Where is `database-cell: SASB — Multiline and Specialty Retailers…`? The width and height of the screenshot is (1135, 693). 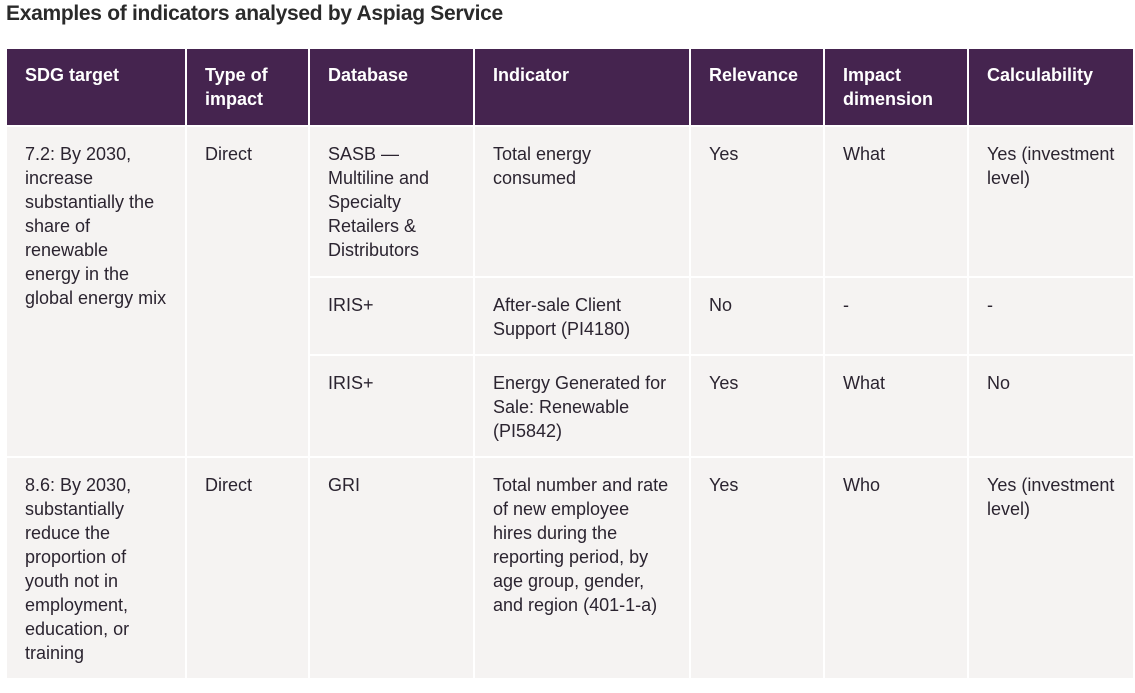 database-cell: SASB — Multiline and Specialty Retailers… is located at coordinates (391, 201).